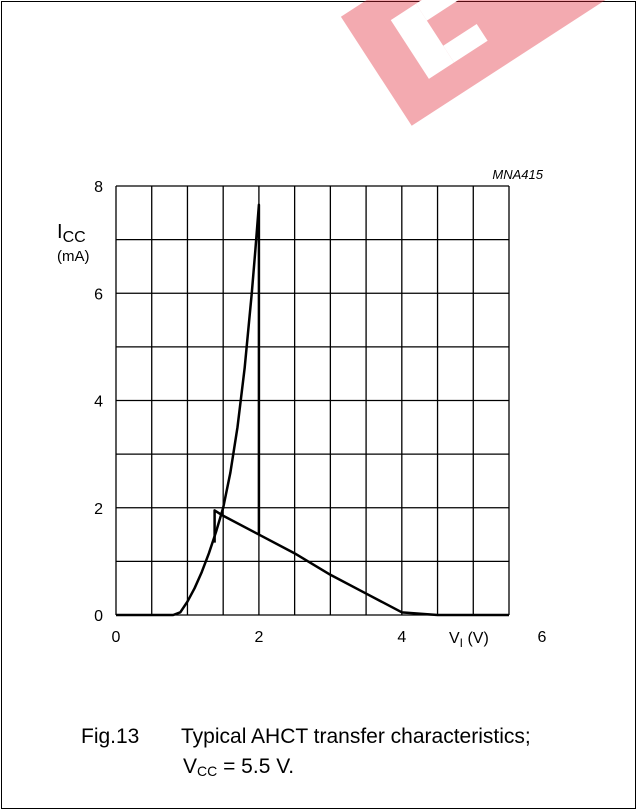 The image size is (639, 812). Describe the element at coordinates (461, 643) in the screenshot. I see `x-axis-subscript: I` at that location.